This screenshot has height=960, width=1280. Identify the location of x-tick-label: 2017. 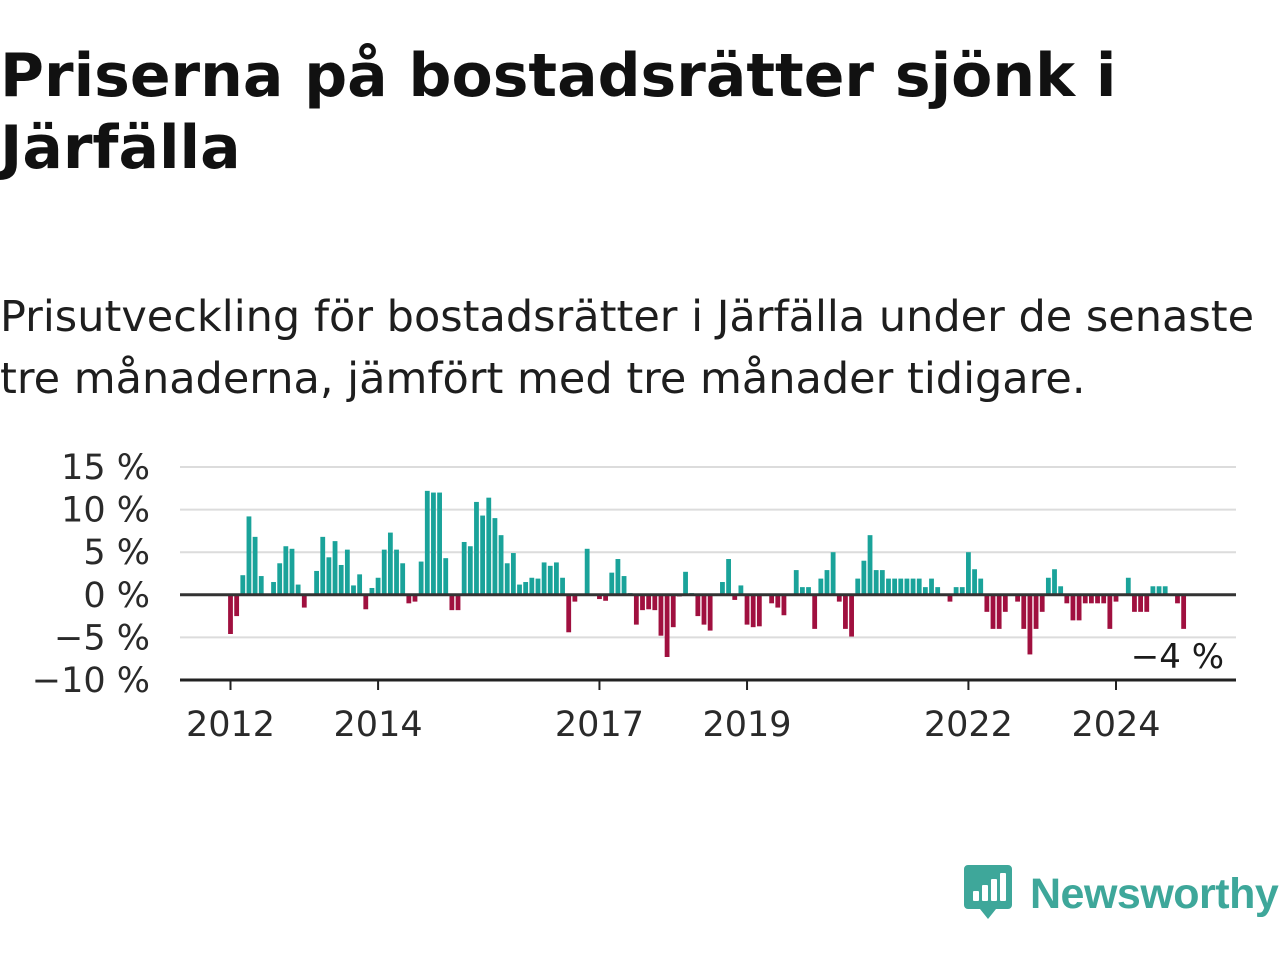
(599, 725).